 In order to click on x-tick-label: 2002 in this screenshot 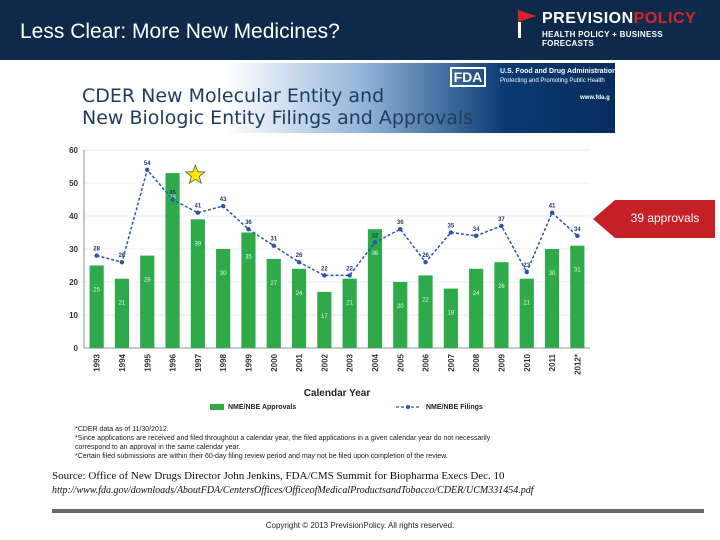, I will do `click(324, 362)`.